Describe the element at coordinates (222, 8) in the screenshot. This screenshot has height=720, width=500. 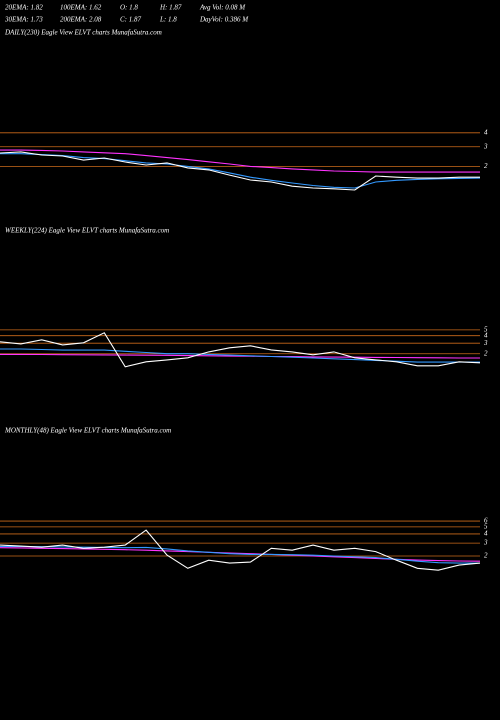
I see `header-stat: Avg Vol: 0.08 M` at that location.